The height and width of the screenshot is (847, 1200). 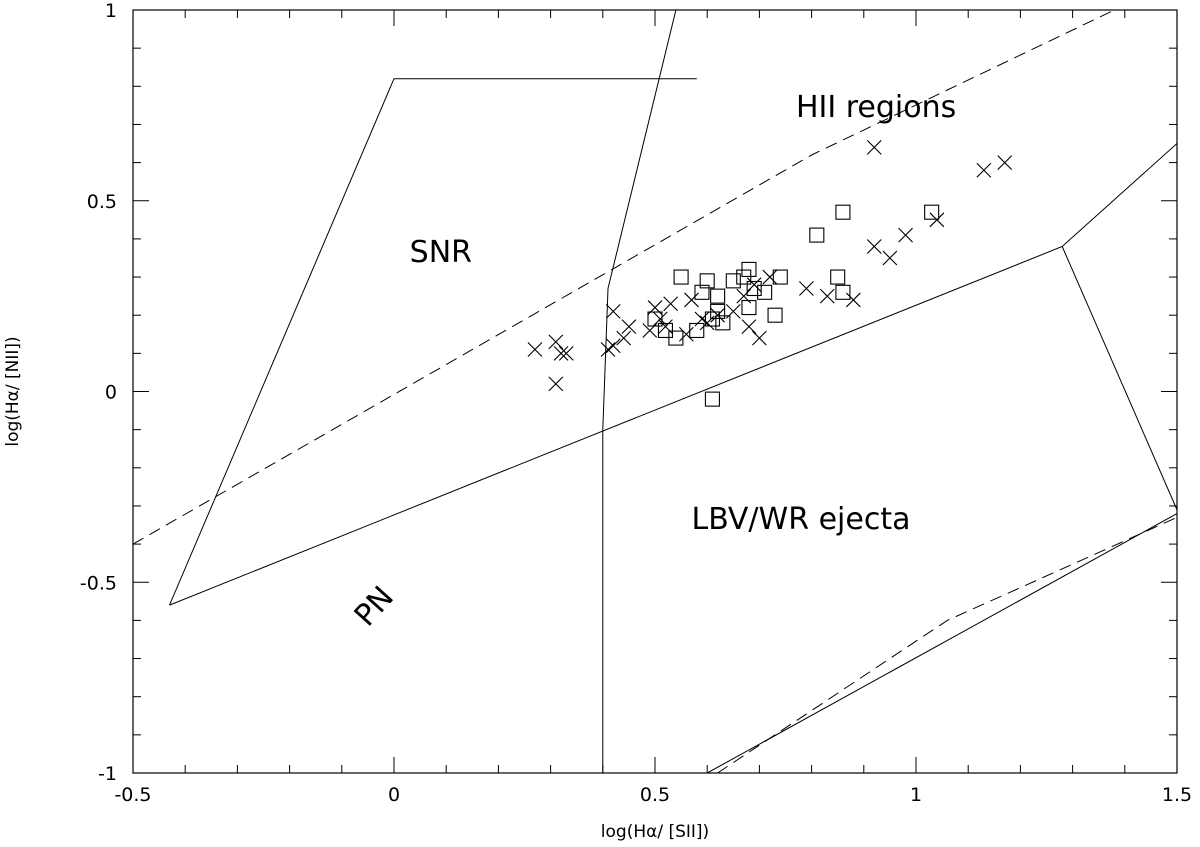 What do you see at coordinates (98, 583) in the screenshot?
I see `y-tick-label: -0.5` at bounding box center [98, 583].